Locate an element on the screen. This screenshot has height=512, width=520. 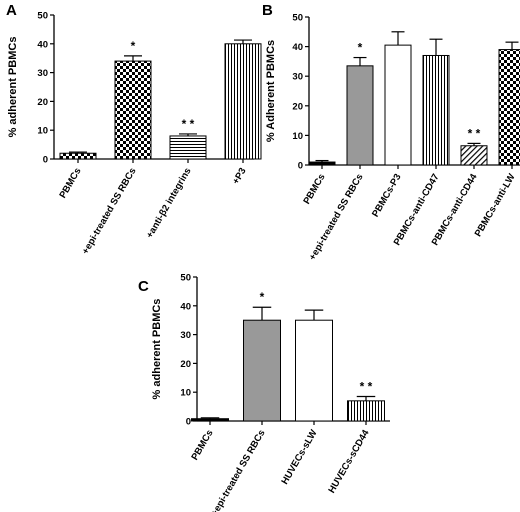
panel-b-category-label: PBMCs-P3 is located at coordinates (387, 195).